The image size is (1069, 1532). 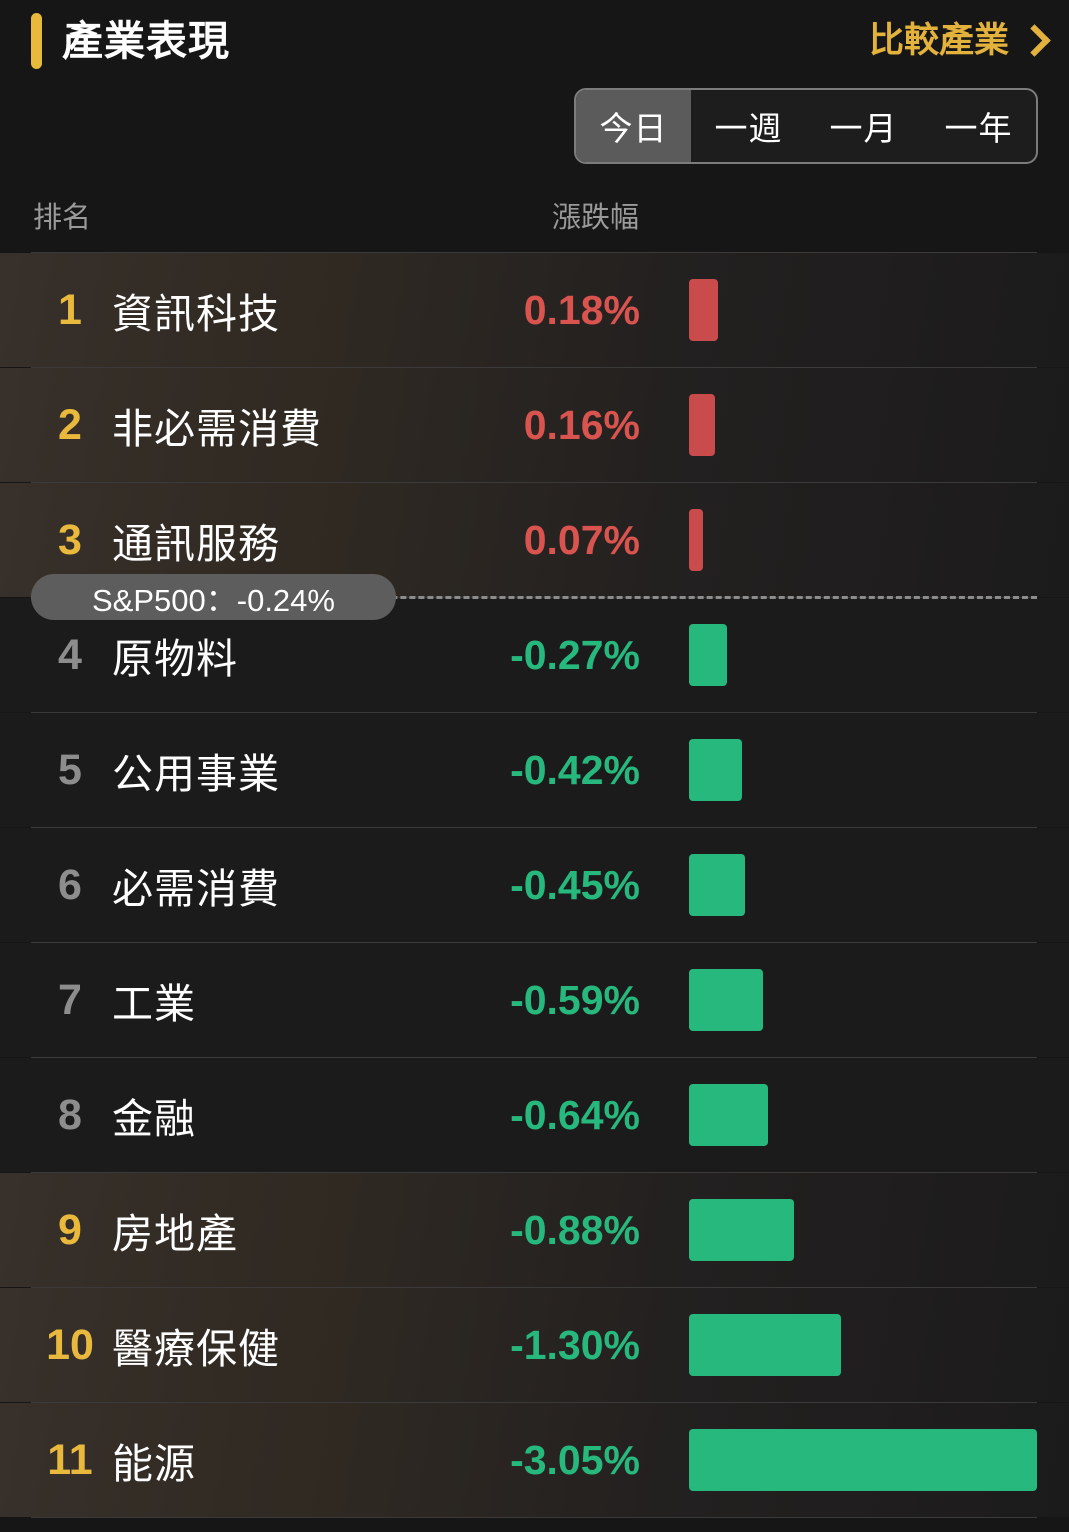 I want to click on column-header-change: 漲跌幅, so click(x=596, y=218).